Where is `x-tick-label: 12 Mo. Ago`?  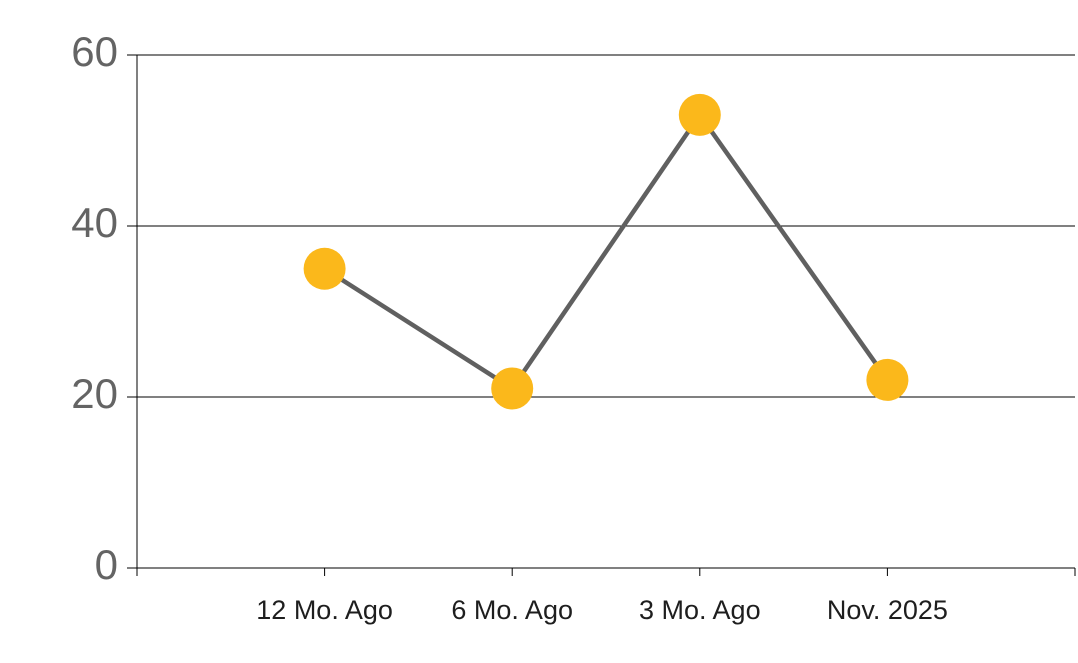 x-tick-label: 12 Mo. Ago is located at coordinates (324, 610).